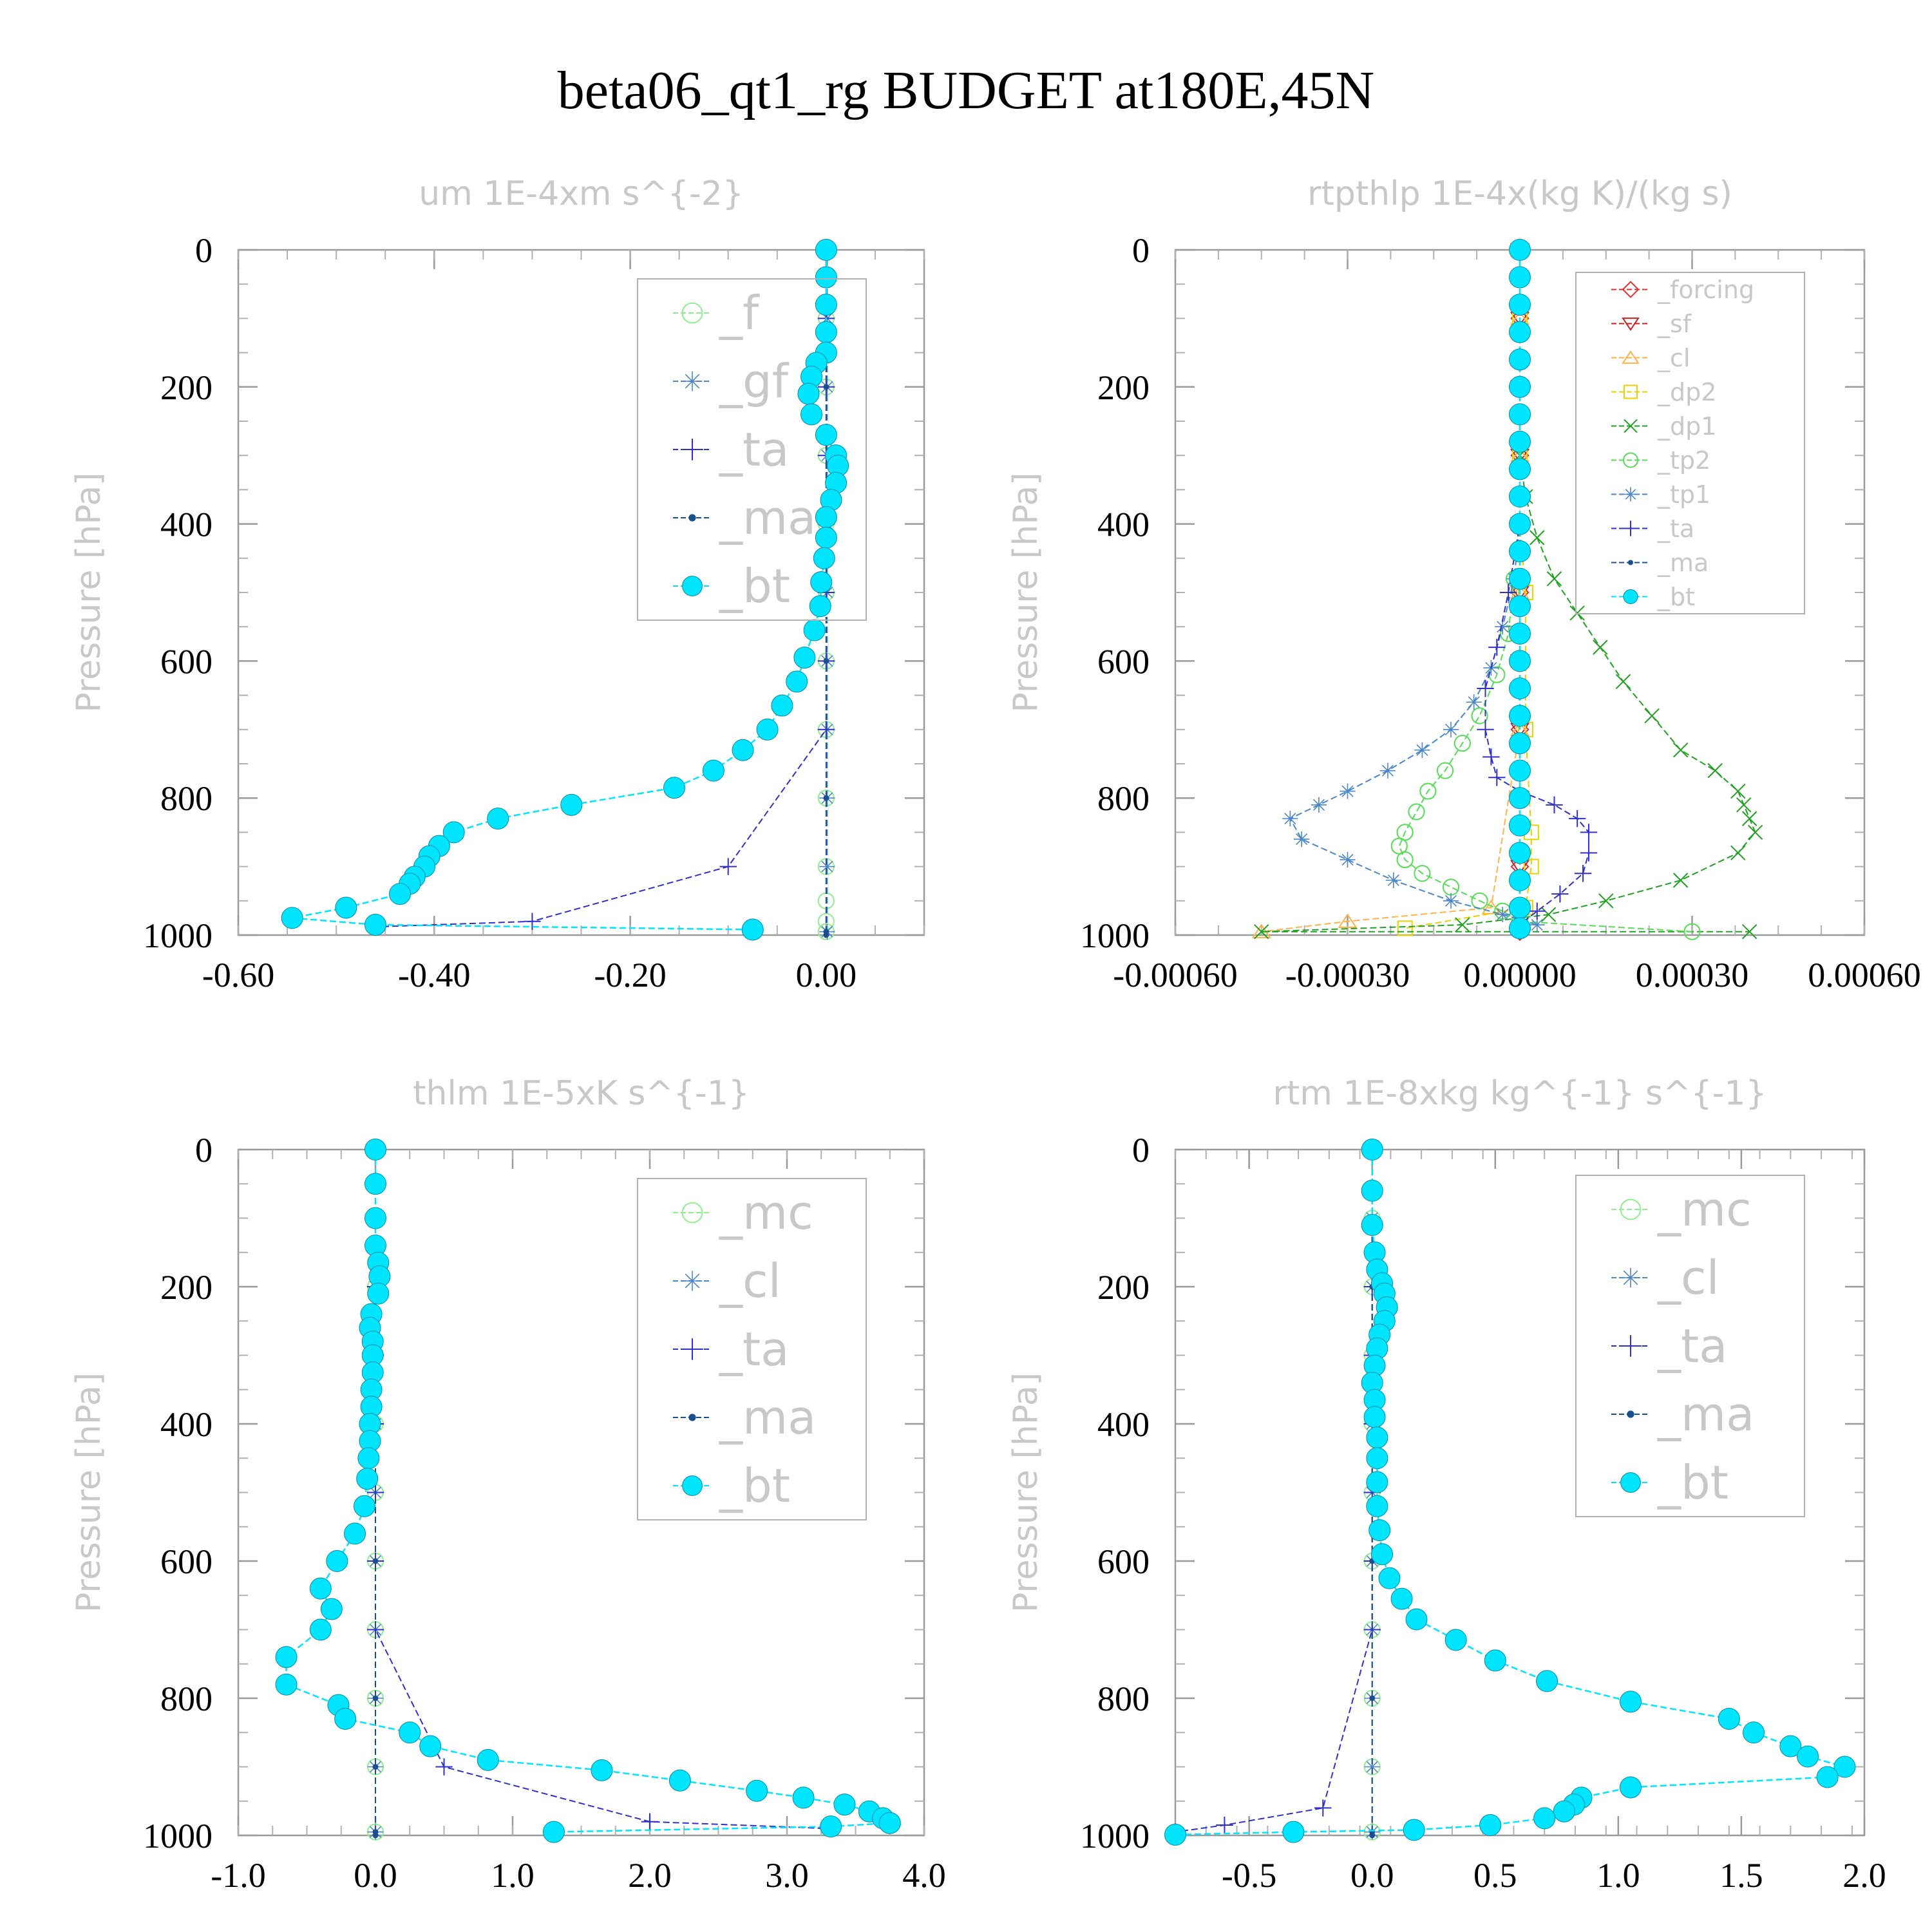  What do you see at coordinates (434, 975) in the screenshot?
I see `x-tick-label: -0.40` at bounding box center [434, 975].